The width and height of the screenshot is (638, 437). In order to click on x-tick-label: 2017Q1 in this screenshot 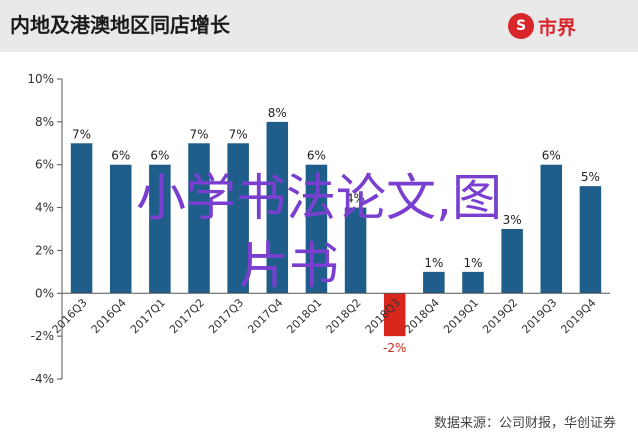, I will do `click(148, 316)`.